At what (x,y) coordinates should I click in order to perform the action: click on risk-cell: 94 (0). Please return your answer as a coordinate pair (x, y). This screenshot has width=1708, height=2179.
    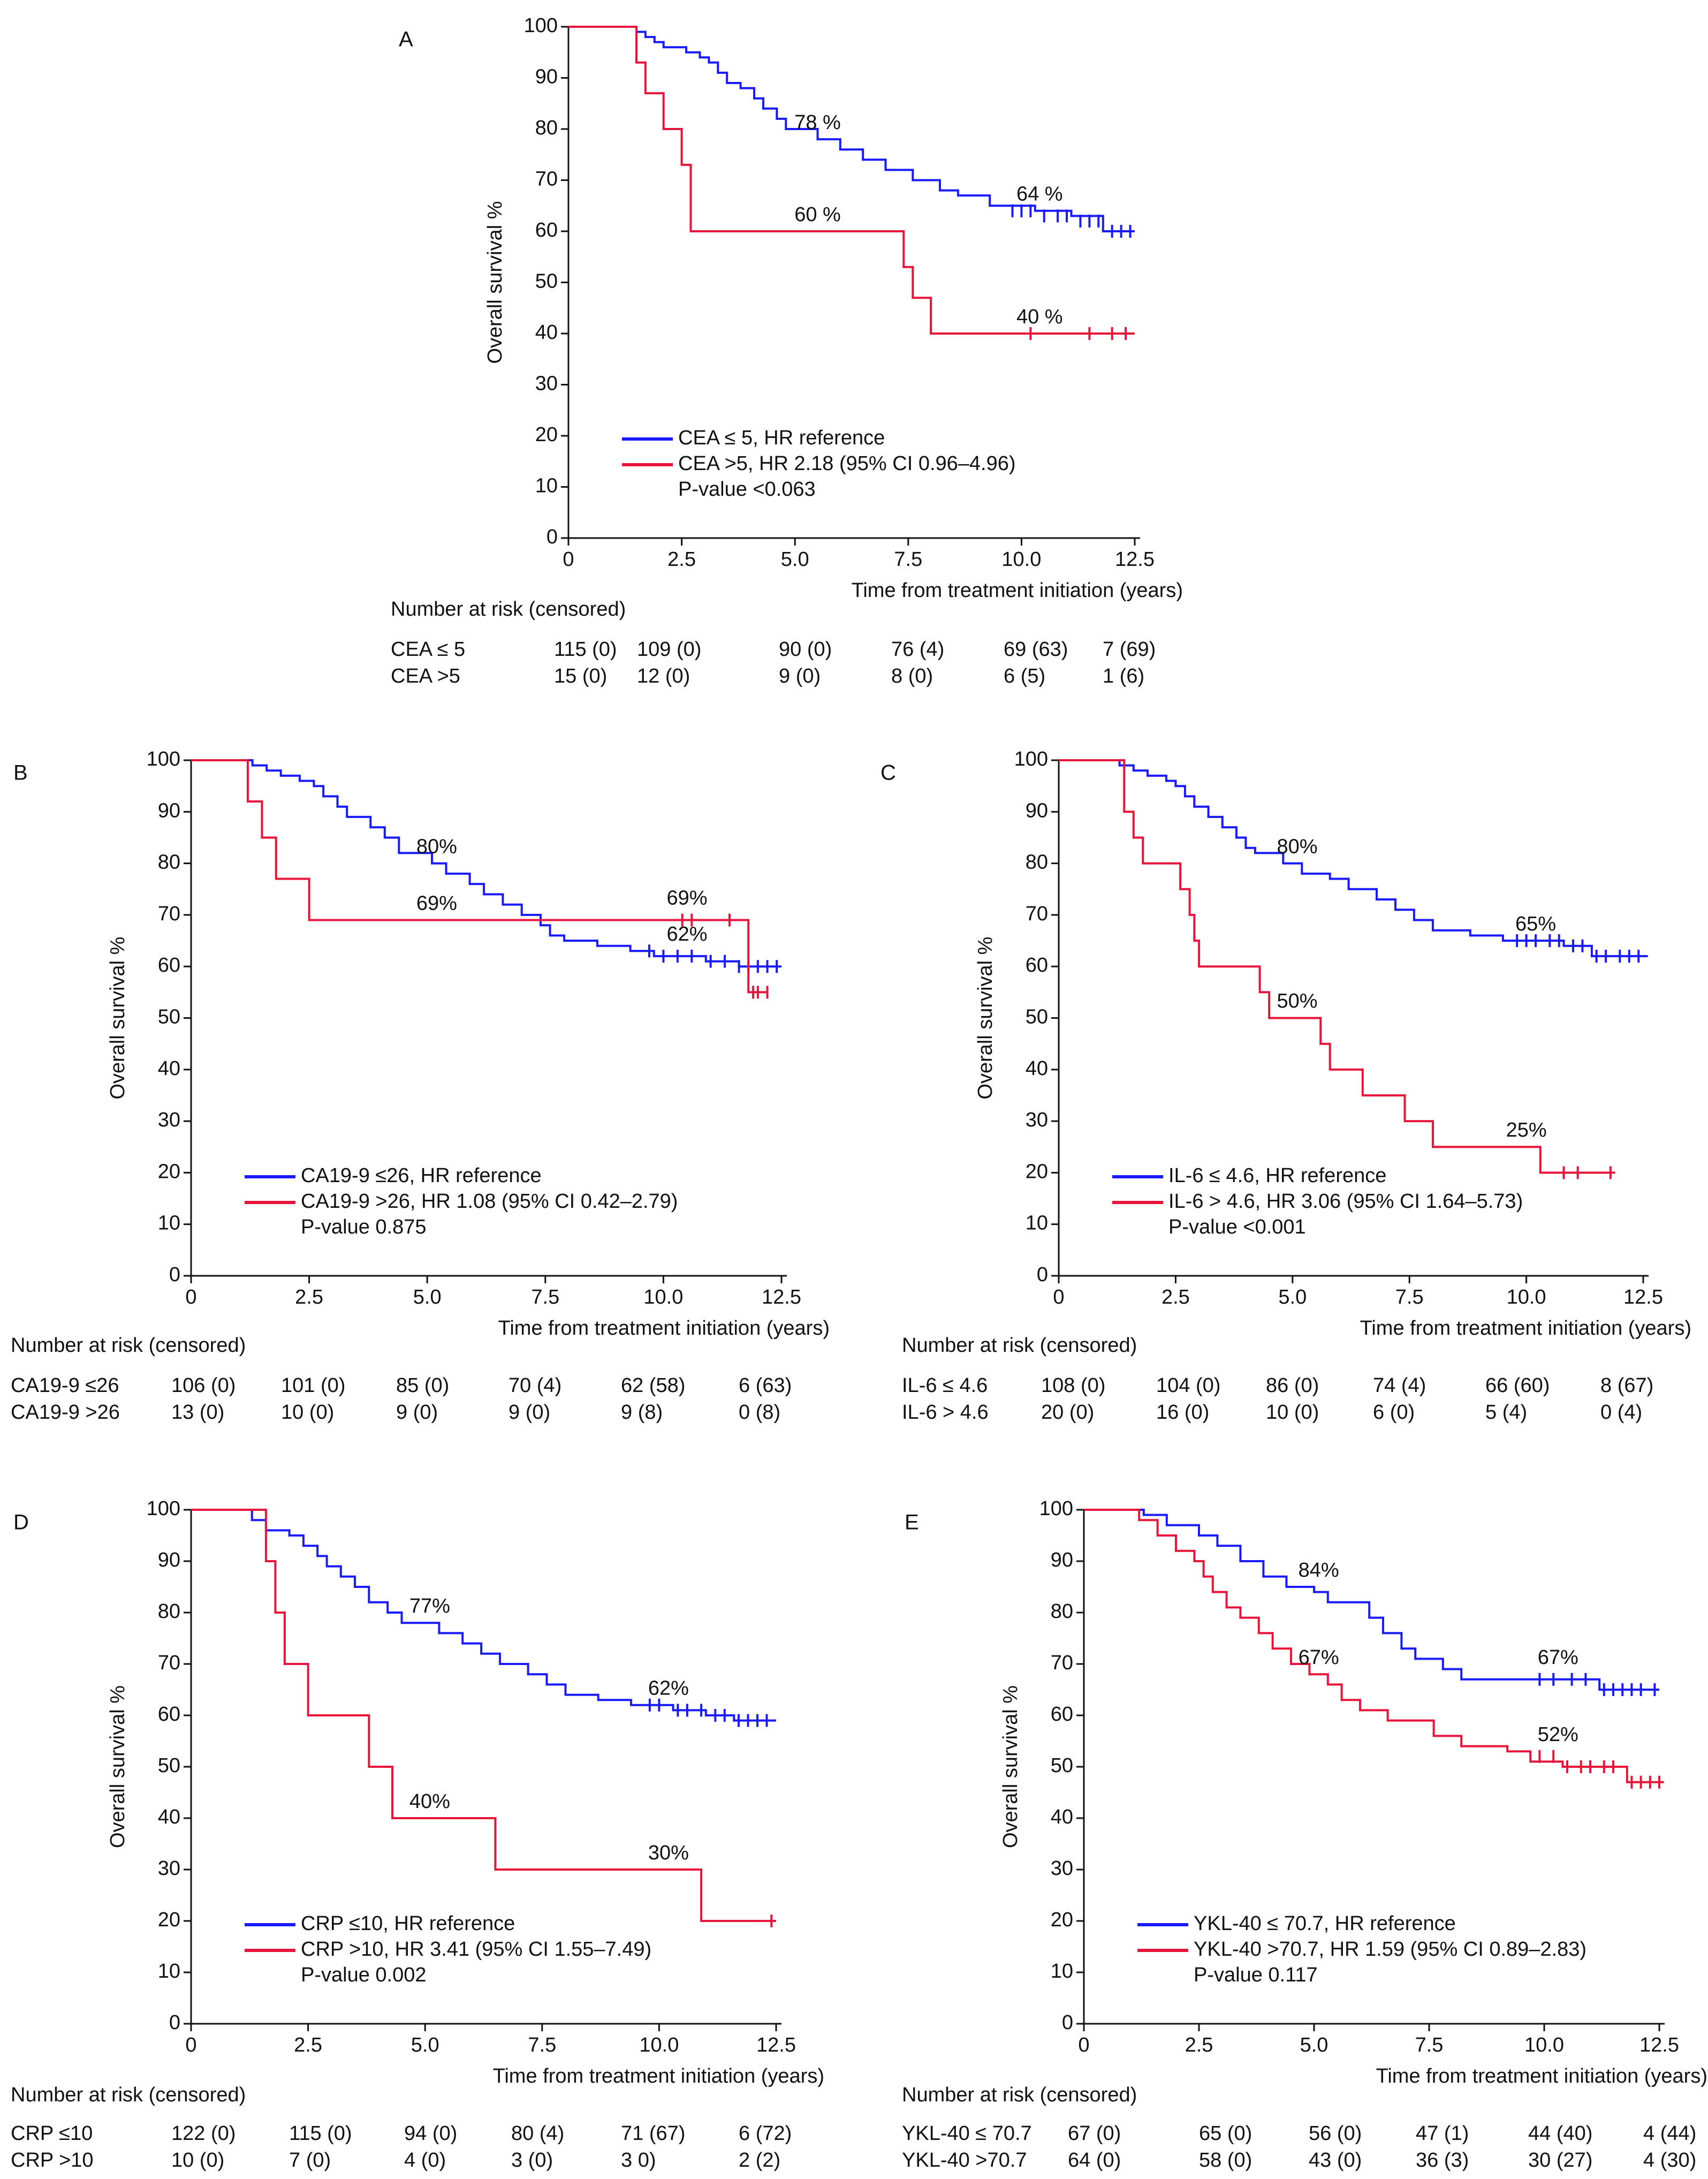
    Looking at the image, I should click on (430, 2133).